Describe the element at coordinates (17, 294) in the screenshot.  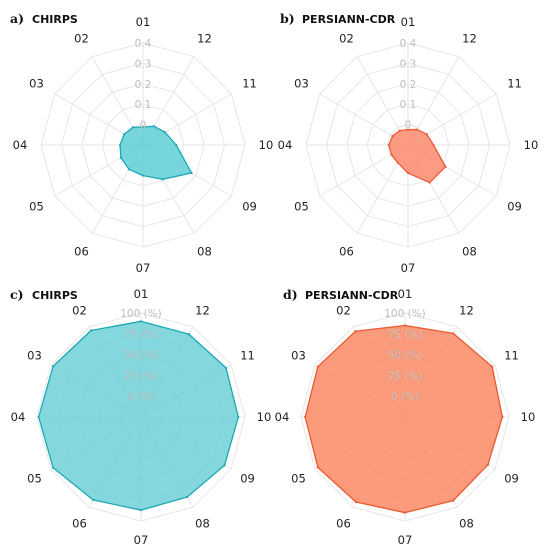
I see `panel-letter: c)` at that location.